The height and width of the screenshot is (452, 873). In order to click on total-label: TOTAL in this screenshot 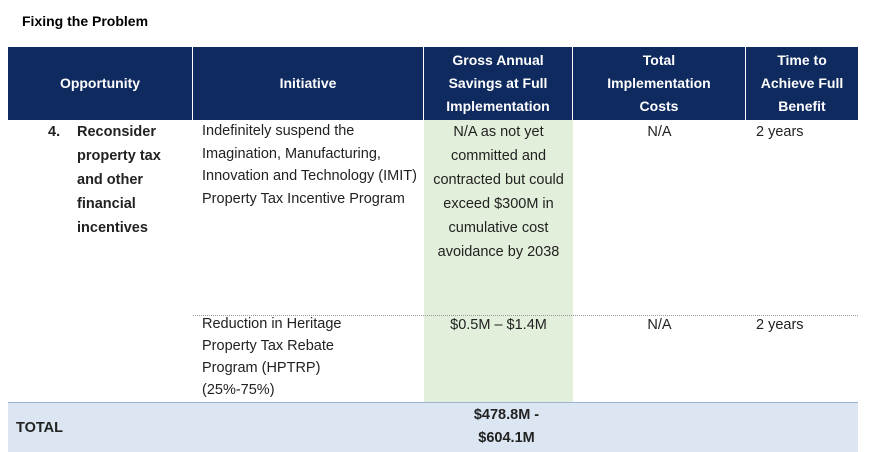, I will do `click(39, 428)`.